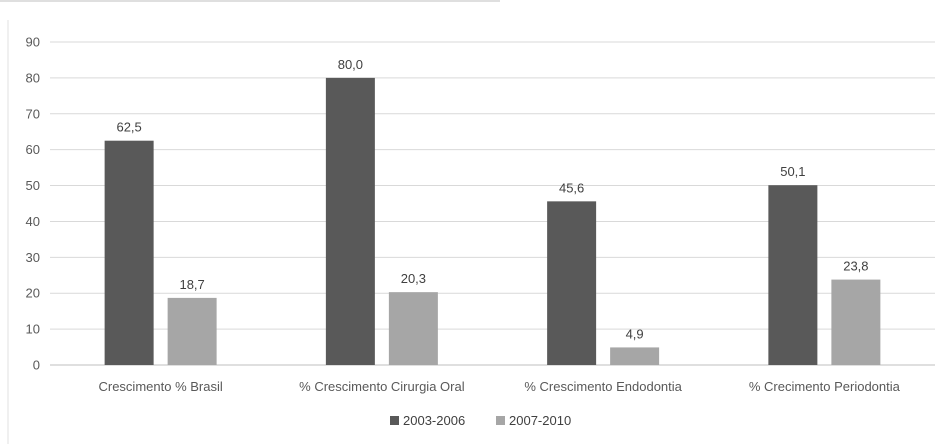  Describe the element at coordinates (382, 386) in the screenshot. I see `category-label: % Crescimento Cirurgia Oral` at that location.